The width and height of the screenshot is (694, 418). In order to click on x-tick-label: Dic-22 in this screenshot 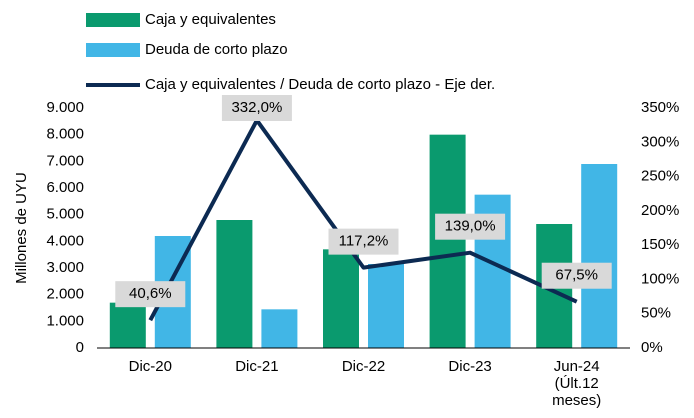, I will do `click(363, 366)`.